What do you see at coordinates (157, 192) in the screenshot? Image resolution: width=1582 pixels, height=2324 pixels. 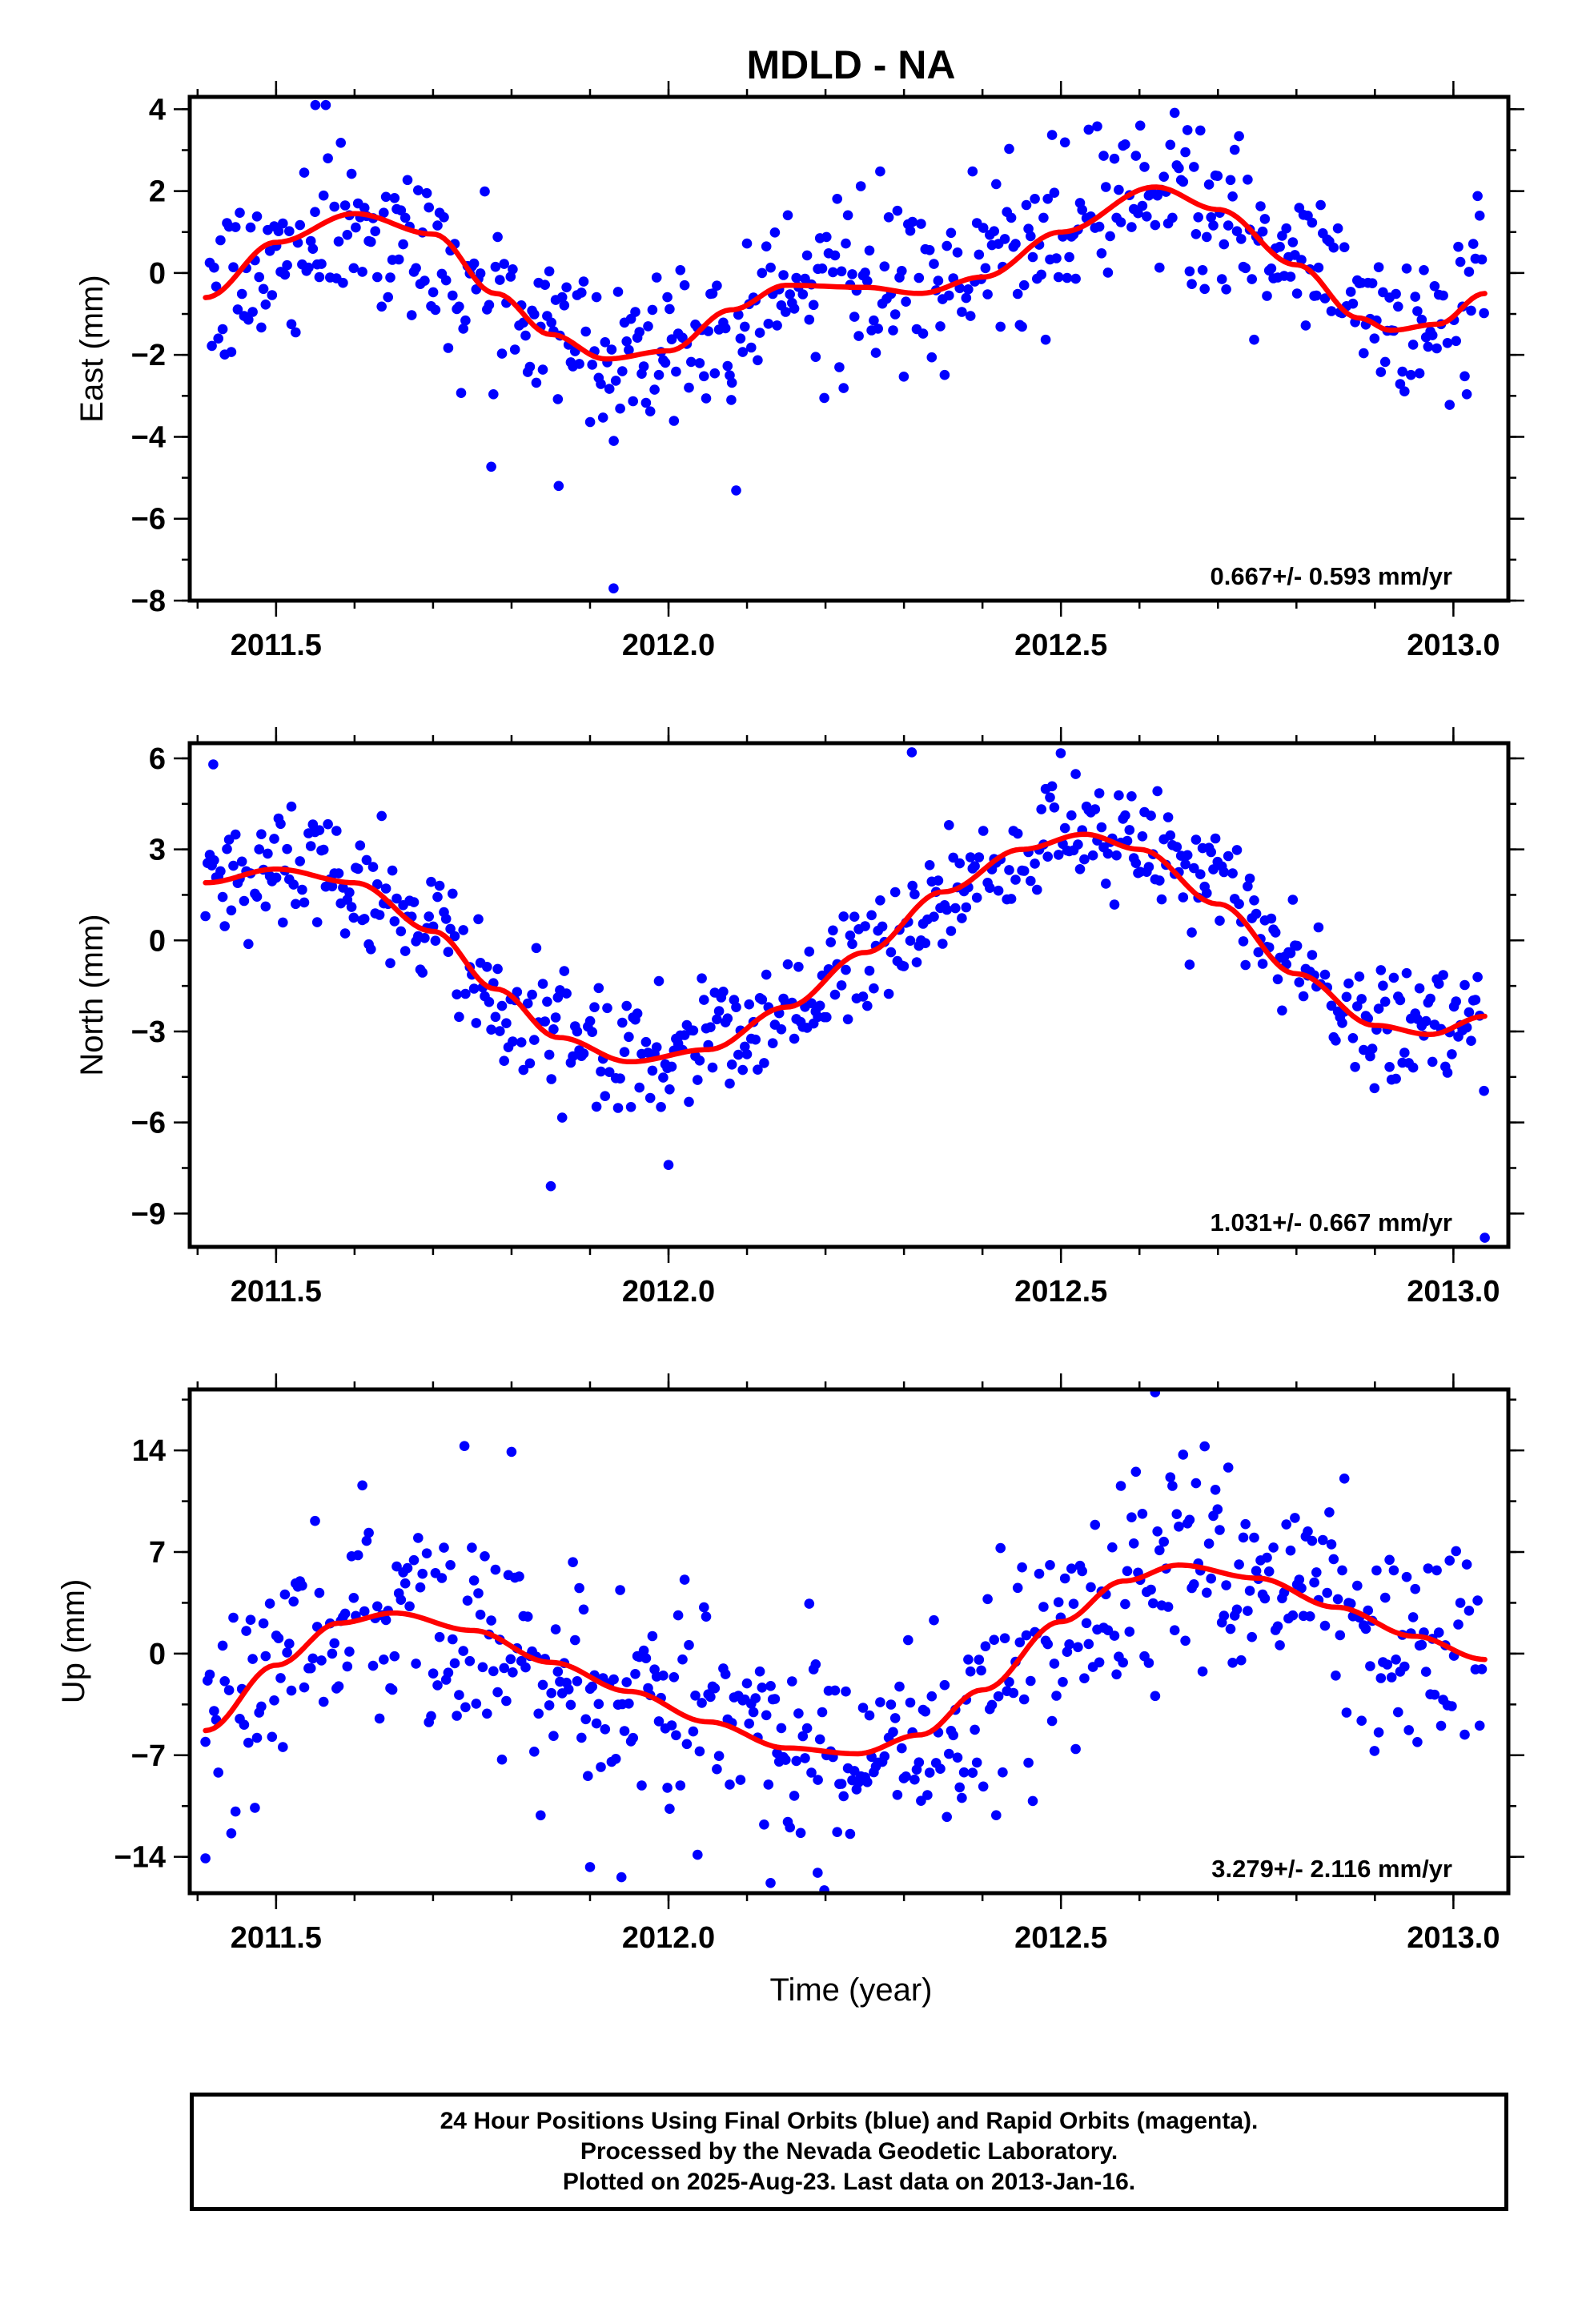 I see `east-y-tick-label: 2` at bounding box center [157, 192].